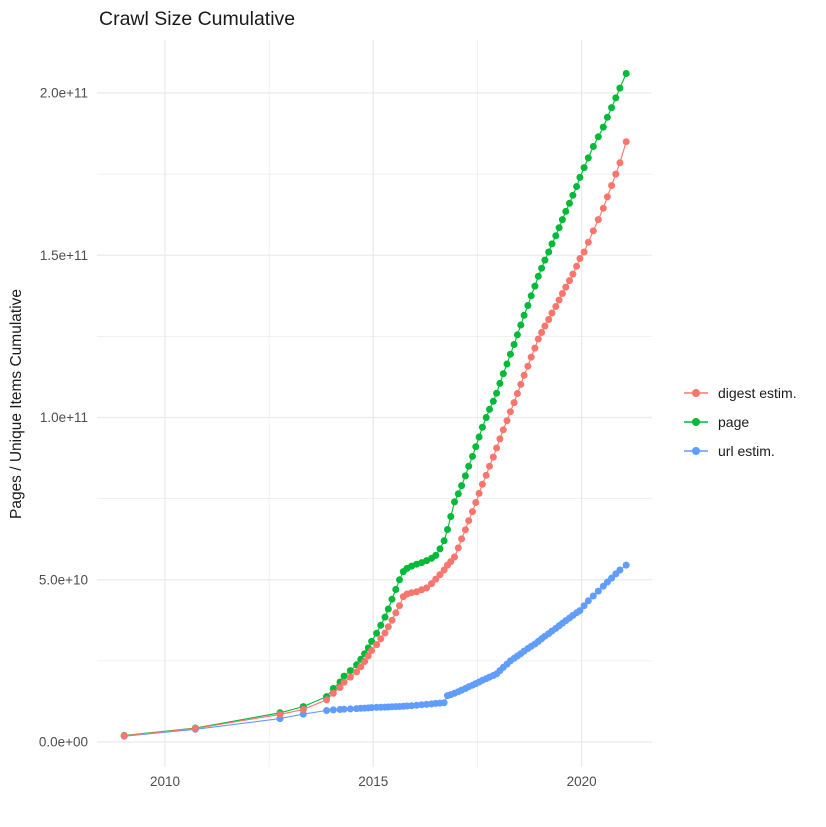  What do you see at coordinates (696, 421) in the screenshot?
I see `legend-key-page-icon` at bounding box center [696, 421].